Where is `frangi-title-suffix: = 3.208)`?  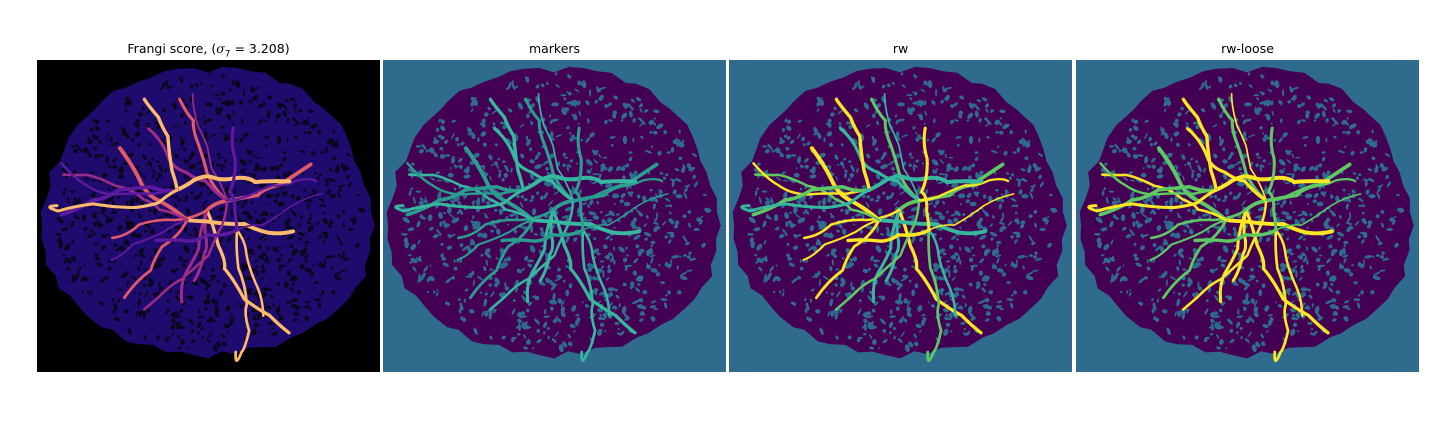 frangi-title-suffix: = 3.208) is located at coordinates (260, 48).